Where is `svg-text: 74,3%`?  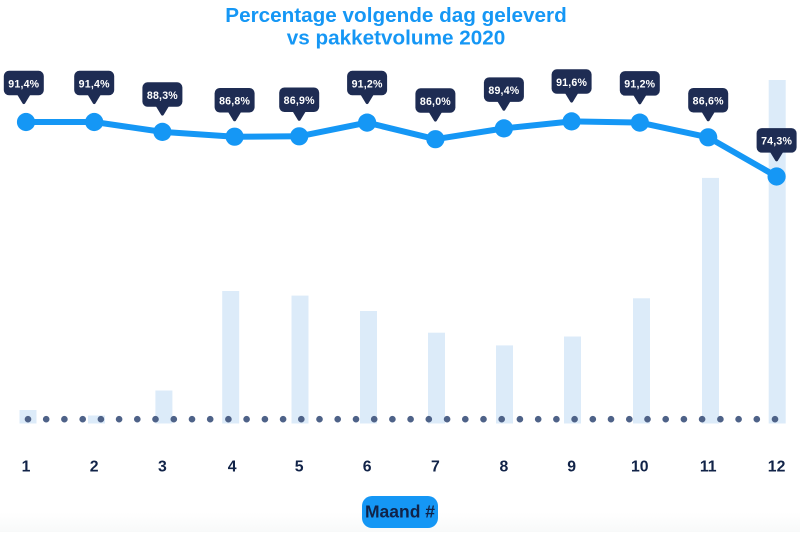
svg-text: 74,3% is located at coordinates (776, 142).